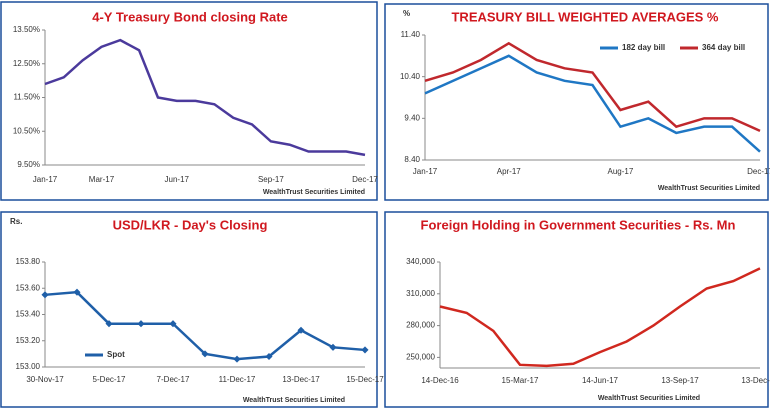  What do you see at coordinates (190, 16) in the screenshot?
I see `chart-title: 4-Y Treasury Bond closing Rate` at bounding box center [190, 16].